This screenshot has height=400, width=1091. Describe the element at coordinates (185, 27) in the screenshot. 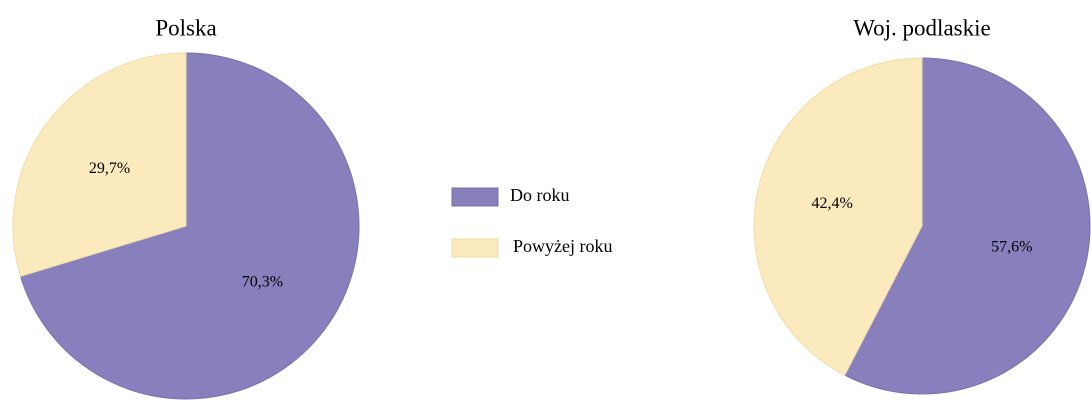

I see `chart-title: Polska` at that location.